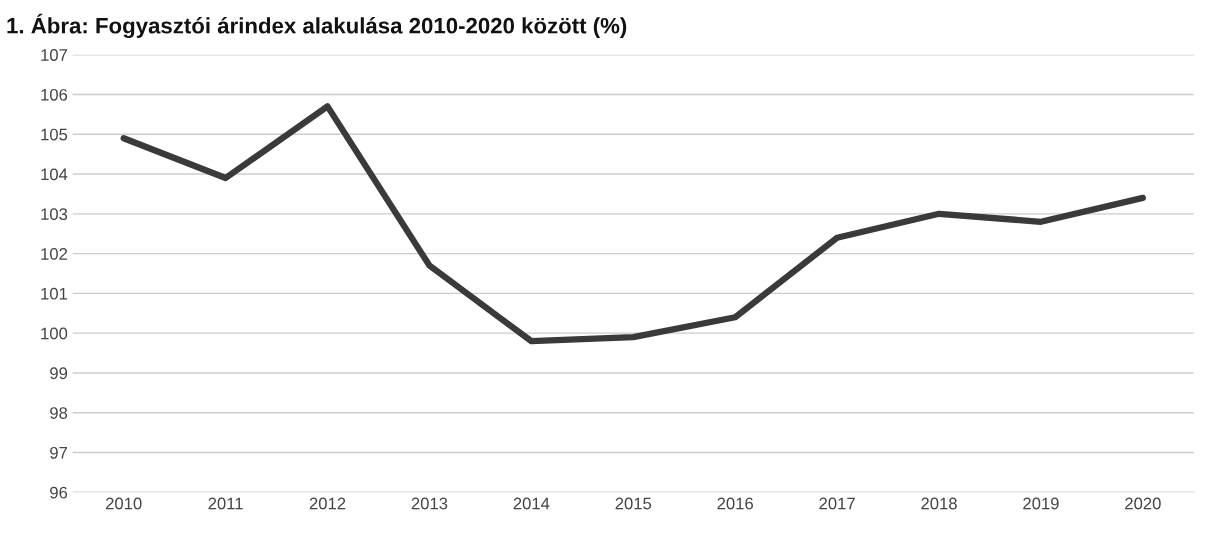 The width and height of the screenshot is (1212, 547). What do you see at coordinates (531, 503) in the screenshot?
I see `x-tick-label: 2014` at bounding box center [531, 503].